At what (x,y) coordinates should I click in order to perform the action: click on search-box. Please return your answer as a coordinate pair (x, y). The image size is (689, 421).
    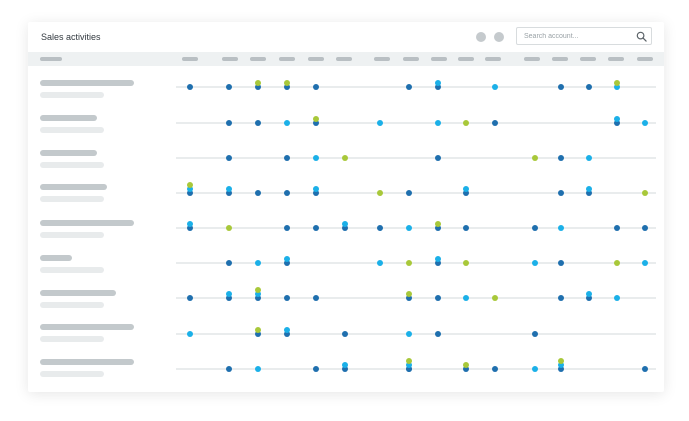
    Looking at the image, I should click on (584, 36).